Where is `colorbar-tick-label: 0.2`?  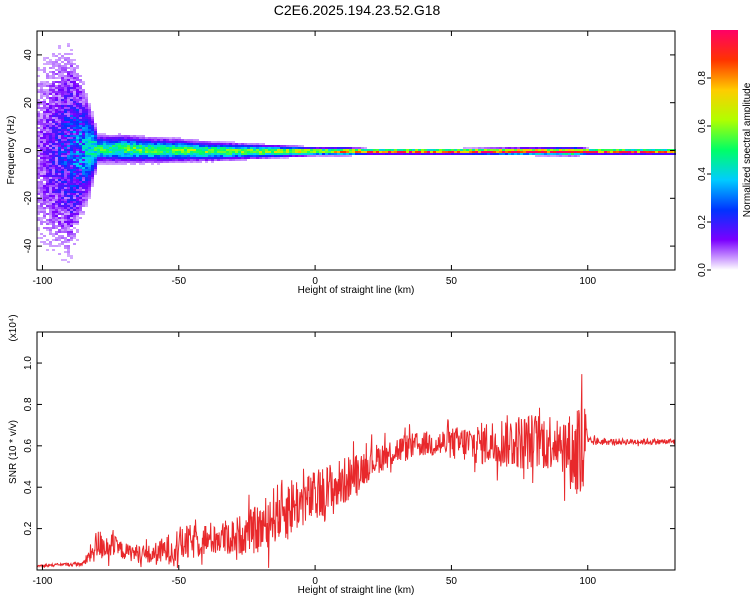 colorbar-tick-label: 0.2 is located at coordinates (702, 222).